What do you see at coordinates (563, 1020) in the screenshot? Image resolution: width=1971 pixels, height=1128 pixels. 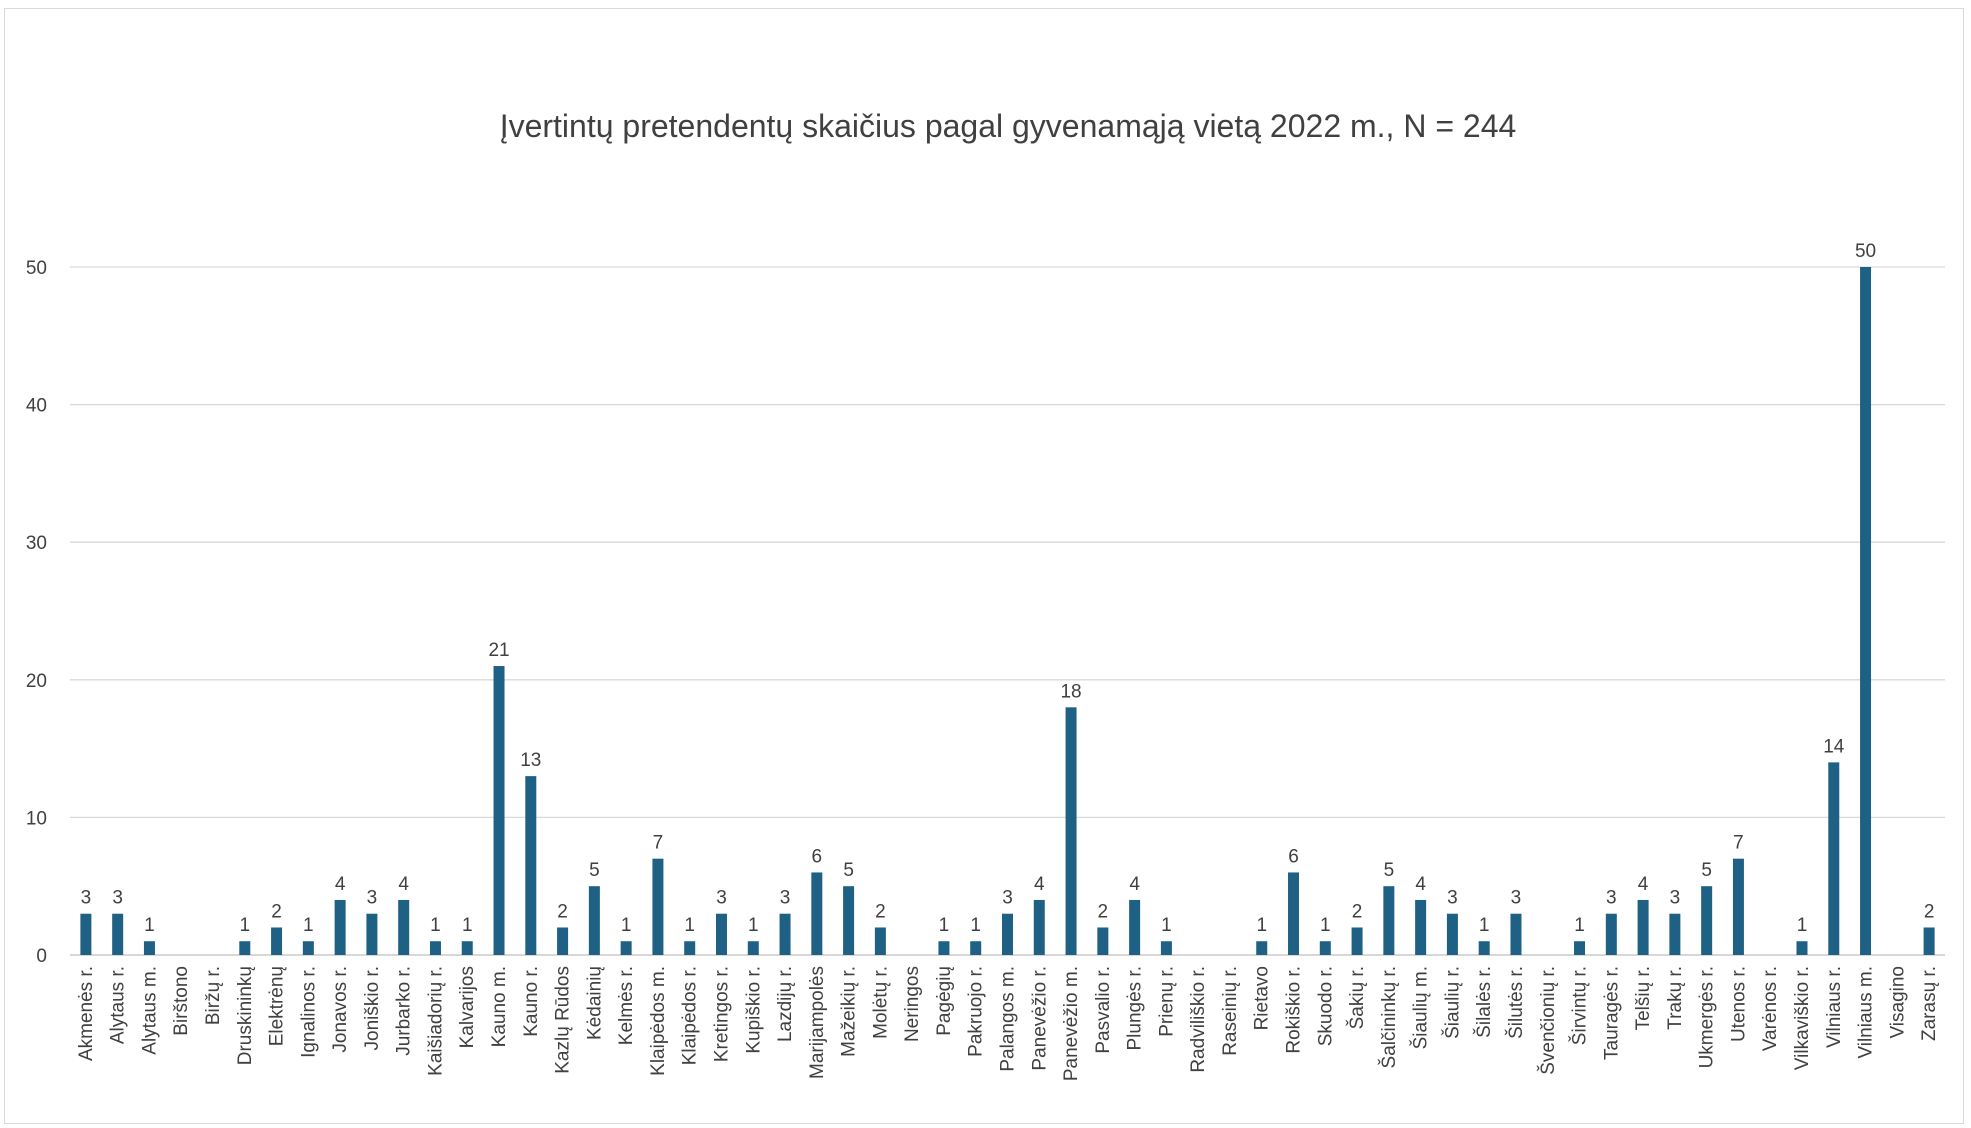 I see `x-tick-label: Kazlų Rūdos` at bounding box center [563, 1020].